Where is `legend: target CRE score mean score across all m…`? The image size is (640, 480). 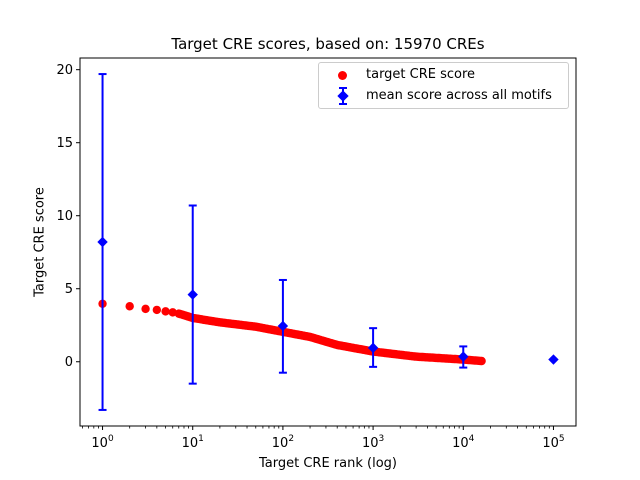 legend: target CRE score mean score across all m… is located at coordinates (443, 85).